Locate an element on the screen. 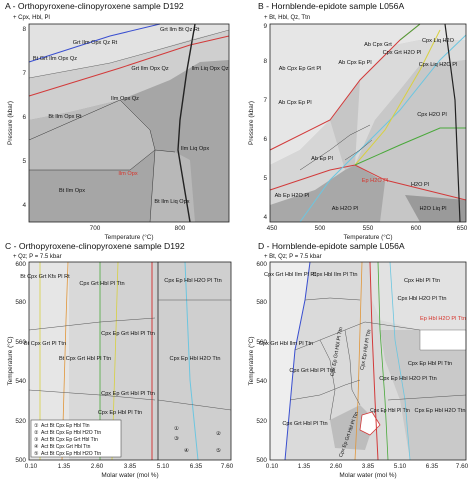 The height and width of the screenshot is (481, 474). panel-b-y-tick: 5 is located at coordinates (265, 178).